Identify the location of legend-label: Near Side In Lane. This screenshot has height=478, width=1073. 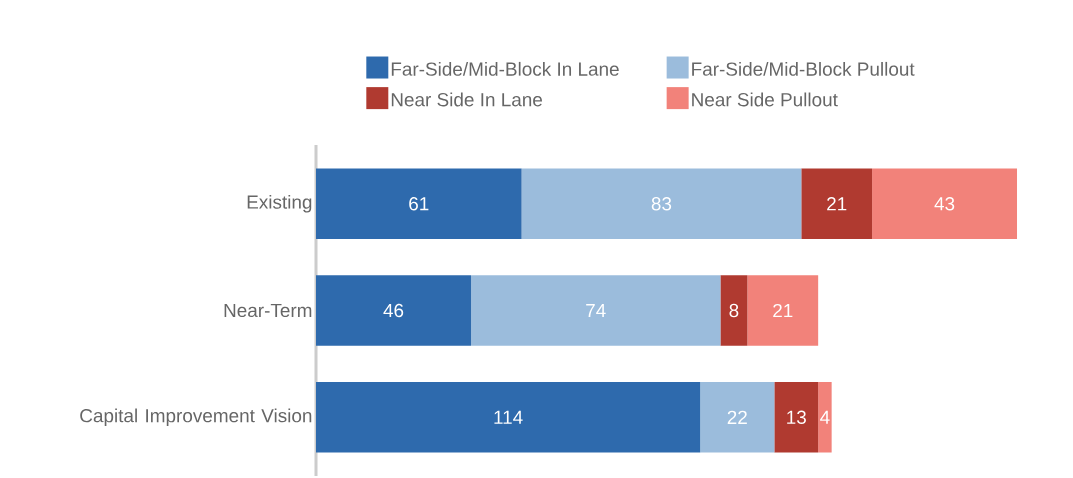
(467, 99).